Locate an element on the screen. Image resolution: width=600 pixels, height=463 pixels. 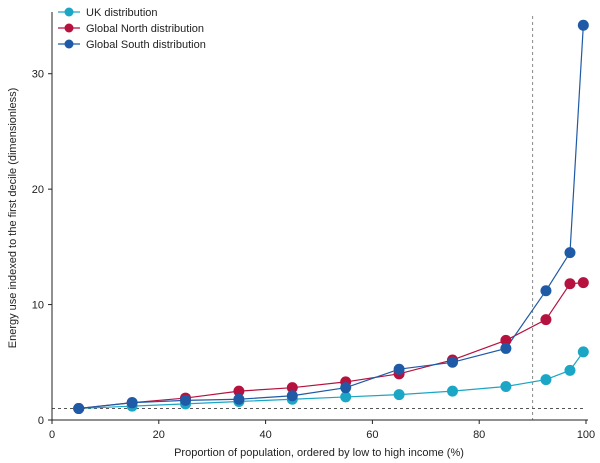
x-tick-label: 80 is located at coordinates (479, 435).